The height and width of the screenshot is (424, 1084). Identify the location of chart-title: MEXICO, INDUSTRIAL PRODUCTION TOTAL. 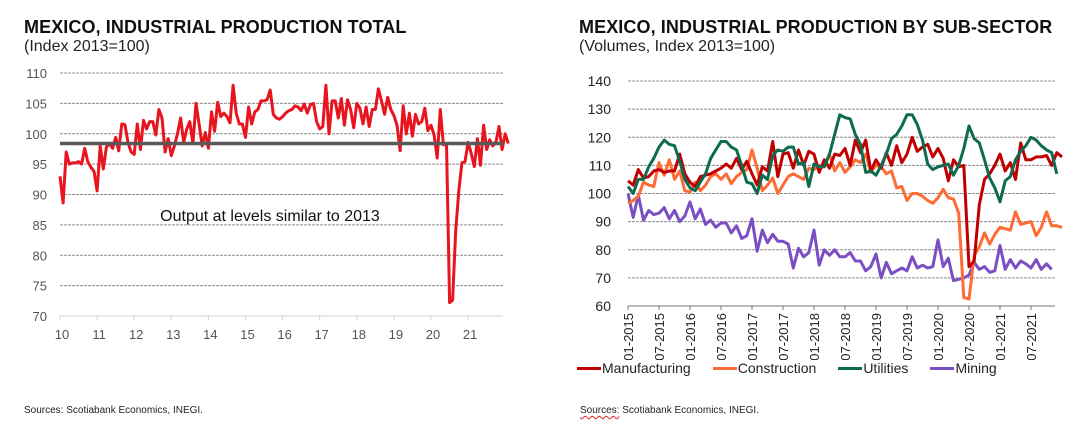
(215, 27).